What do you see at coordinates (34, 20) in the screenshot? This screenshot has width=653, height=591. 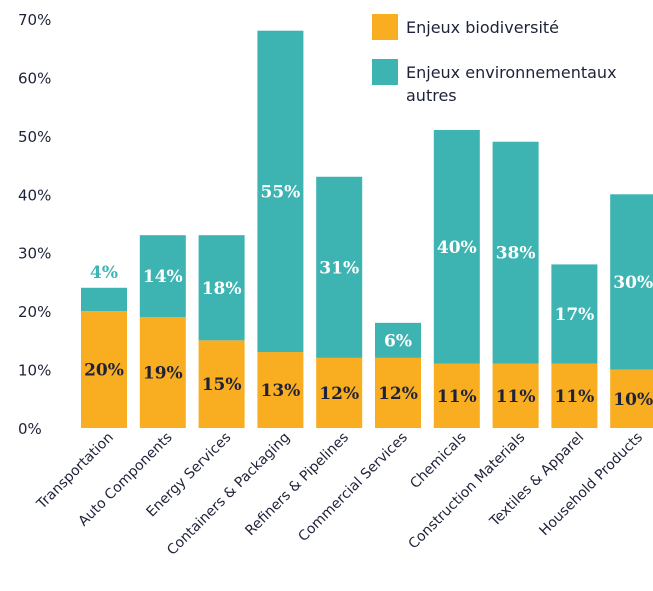 I see `y-tick-label: 70%` at bounding box center [34, 20].